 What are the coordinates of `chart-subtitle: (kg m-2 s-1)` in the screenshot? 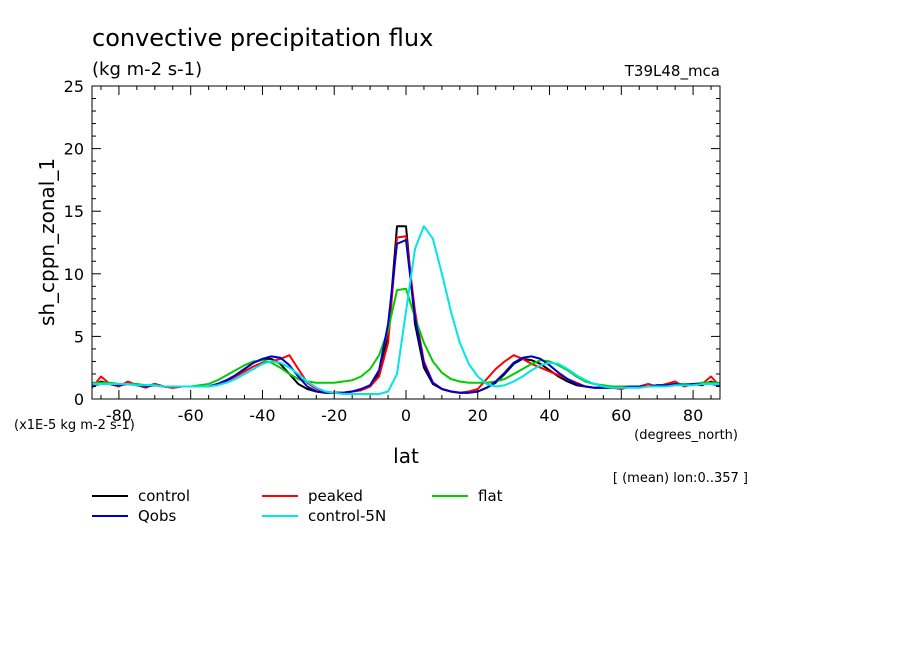 It's located at (147, 69).